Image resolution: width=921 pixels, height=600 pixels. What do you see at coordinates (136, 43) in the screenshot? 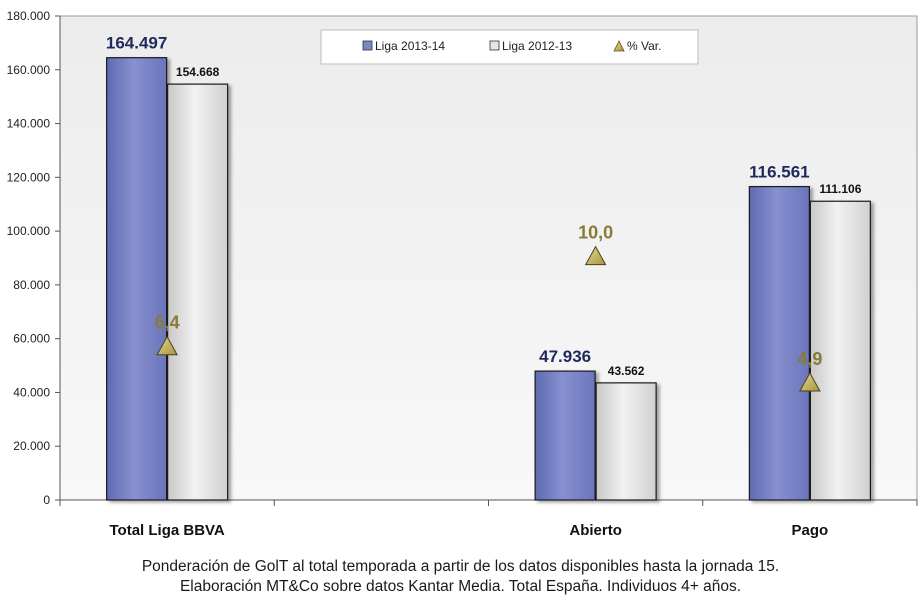
I see `data-label-2013-14: 164.497` at bounding box center [136, 43].